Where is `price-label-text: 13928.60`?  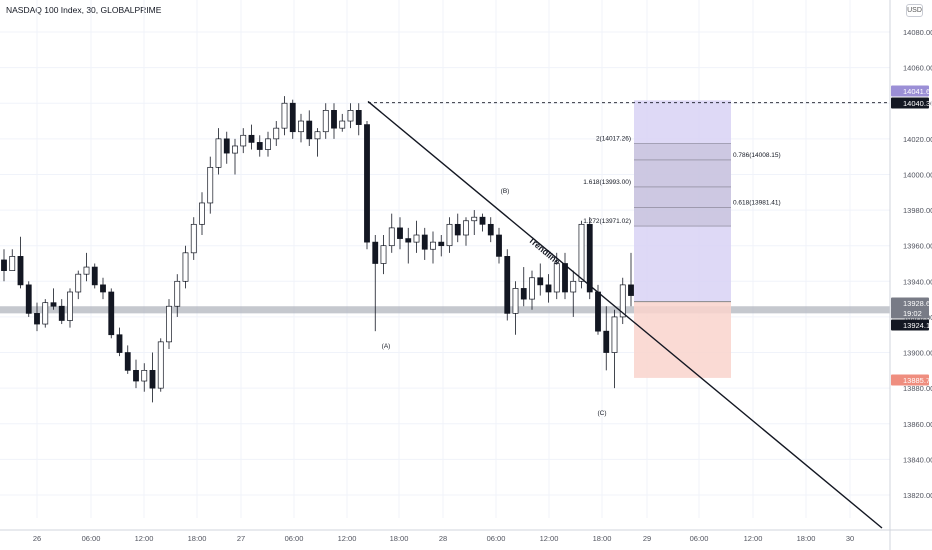 price-label-text: 13928.60 is located at coordinates (917, 303).